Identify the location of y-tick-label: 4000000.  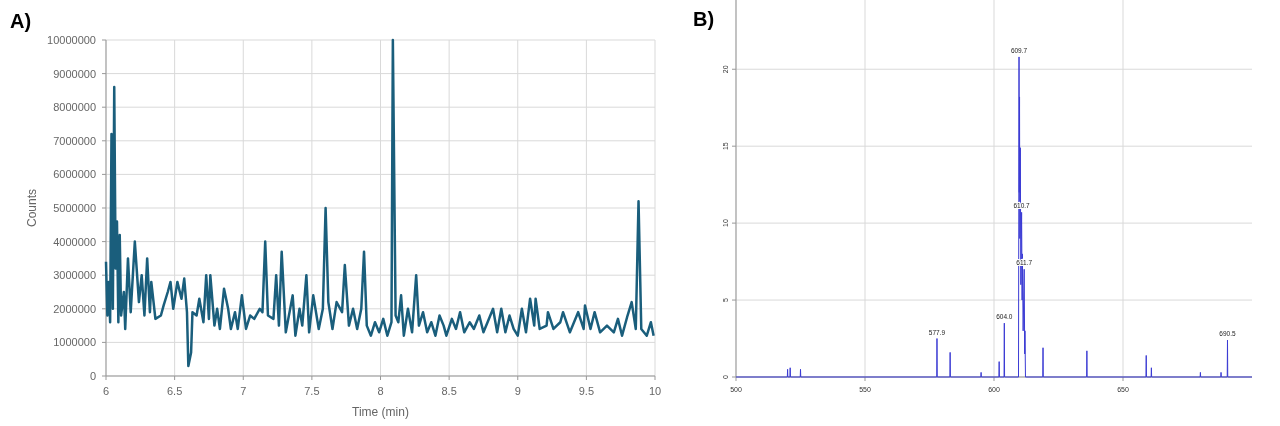
(74, 241).